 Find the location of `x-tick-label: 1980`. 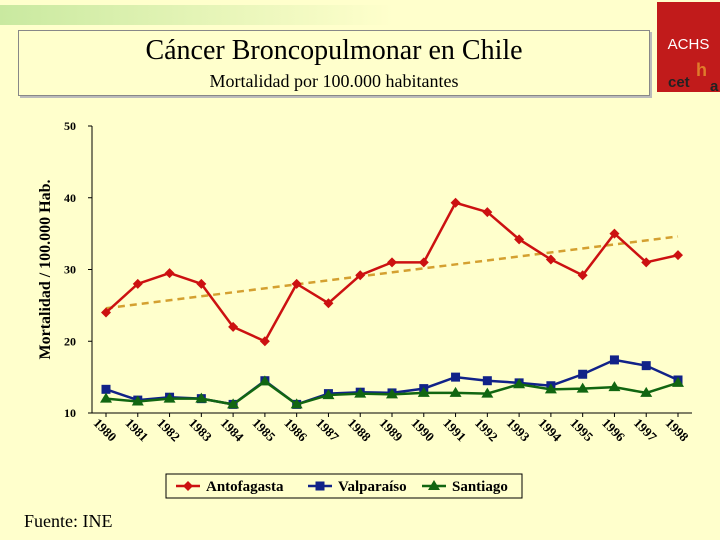

x-tick-label: 1980 is located at coordinates (105, 429).